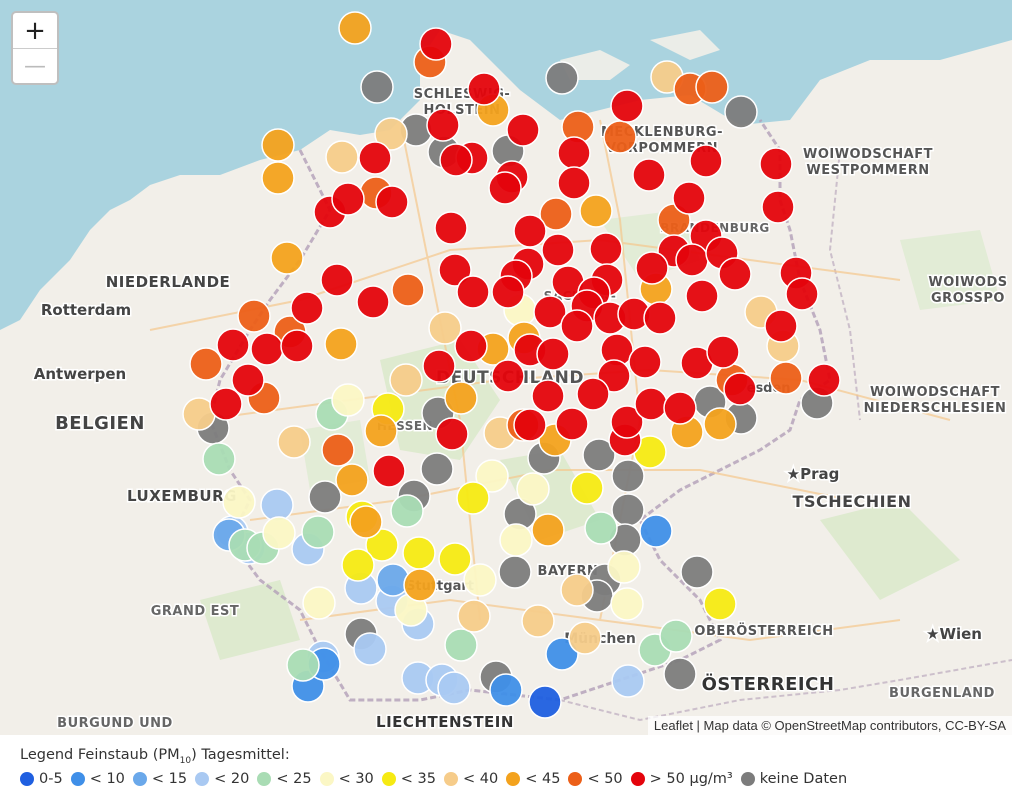 The height and width of the screenshot is (799, 1024). Describe the element at coordinates (35, 31) in the screenshot. I see `zoom-in-button: +` at that location.